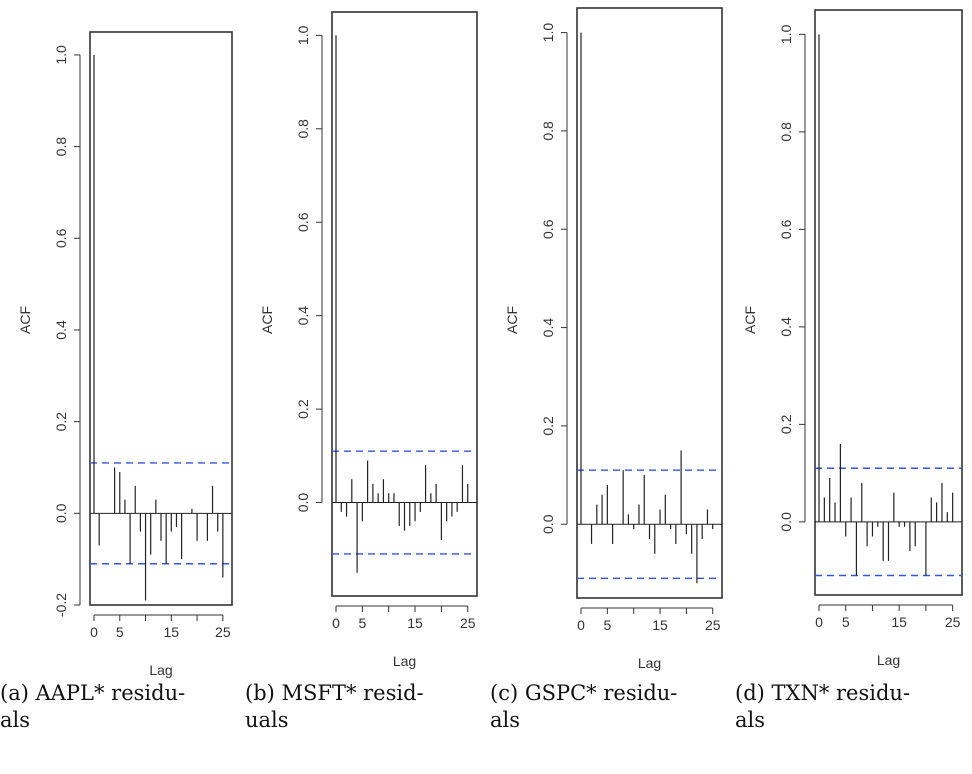  What do you see at coordinates (61, 605) in the screenshot?
I see `y-tick-label: -0.2` at bounding box center [61, 605].